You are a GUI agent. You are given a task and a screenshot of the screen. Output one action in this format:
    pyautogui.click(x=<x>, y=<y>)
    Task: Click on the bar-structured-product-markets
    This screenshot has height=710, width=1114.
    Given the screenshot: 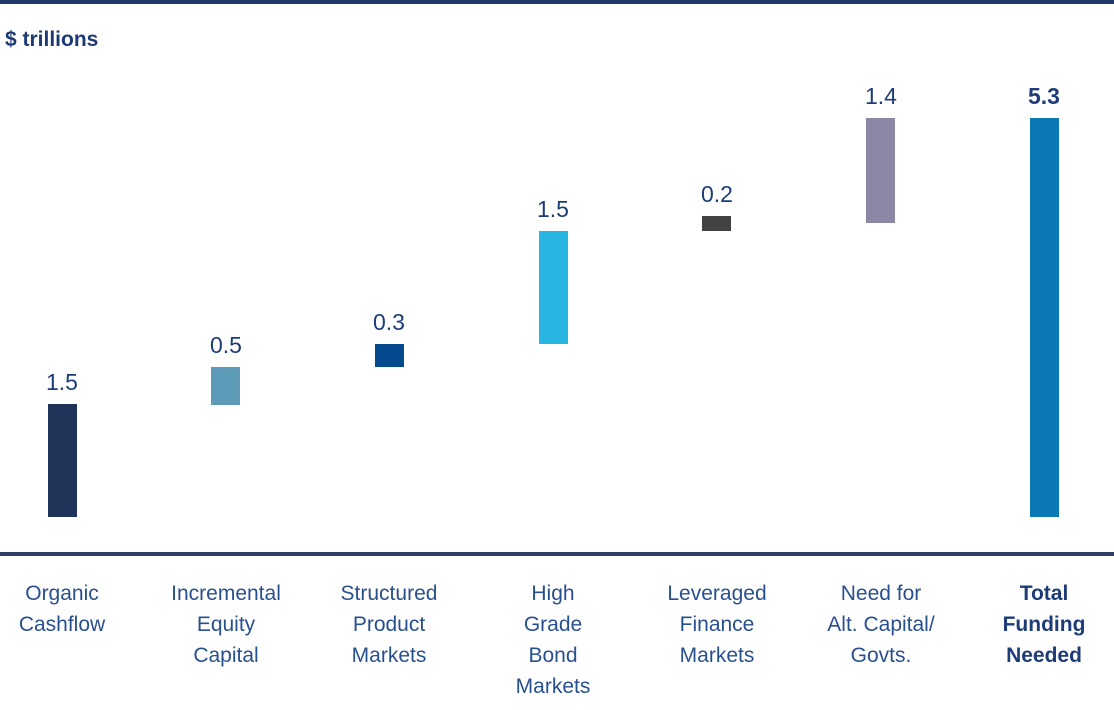 What is the action you would take?
    pyautogui.click(x=389, y=355)
    